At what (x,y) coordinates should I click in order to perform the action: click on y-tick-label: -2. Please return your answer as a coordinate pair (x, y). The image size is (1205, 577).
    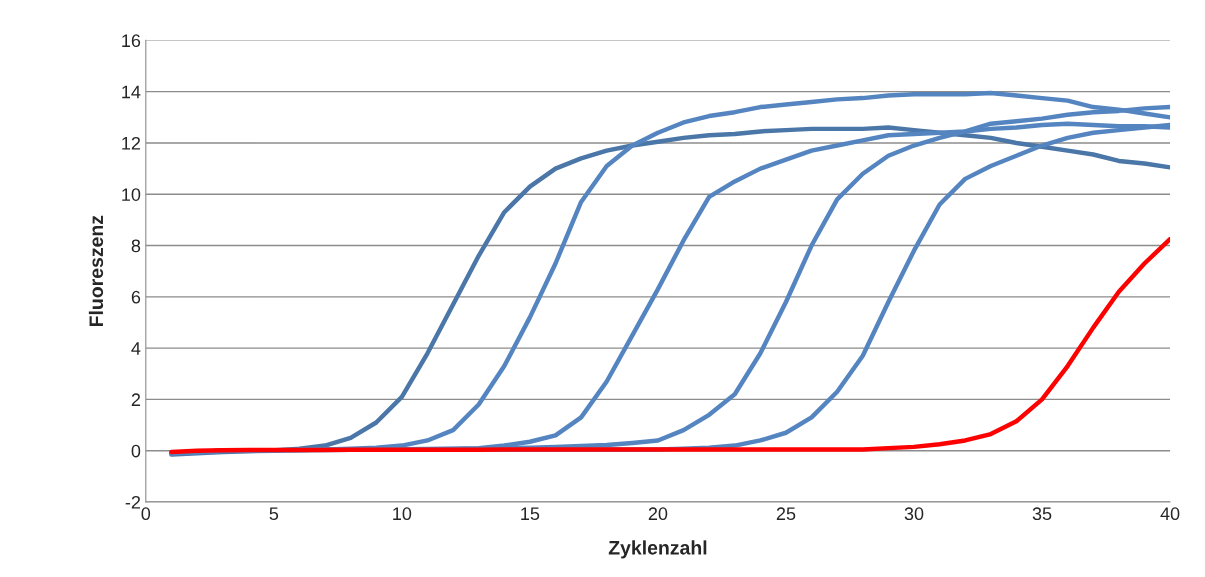
    Looking at the image, I should click on (133, 502).